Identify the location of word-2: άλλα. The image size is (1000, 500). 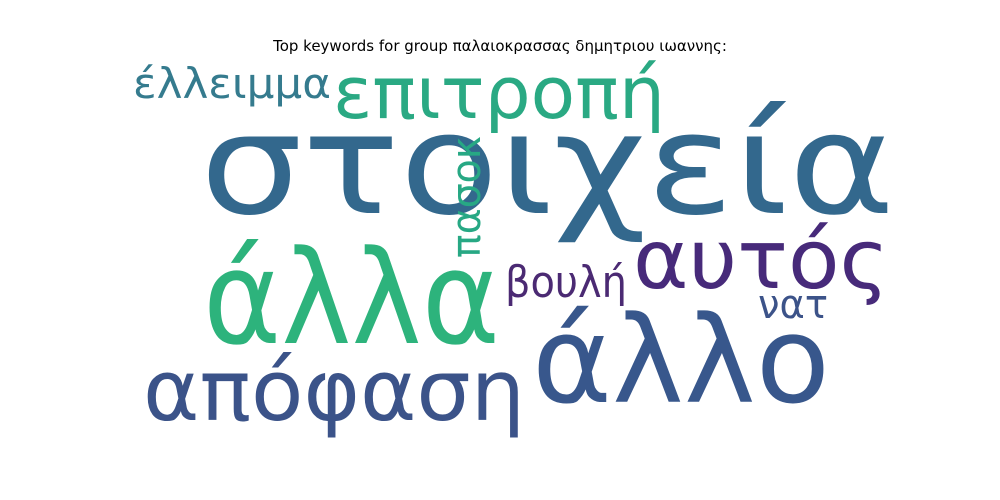
(351, 298).